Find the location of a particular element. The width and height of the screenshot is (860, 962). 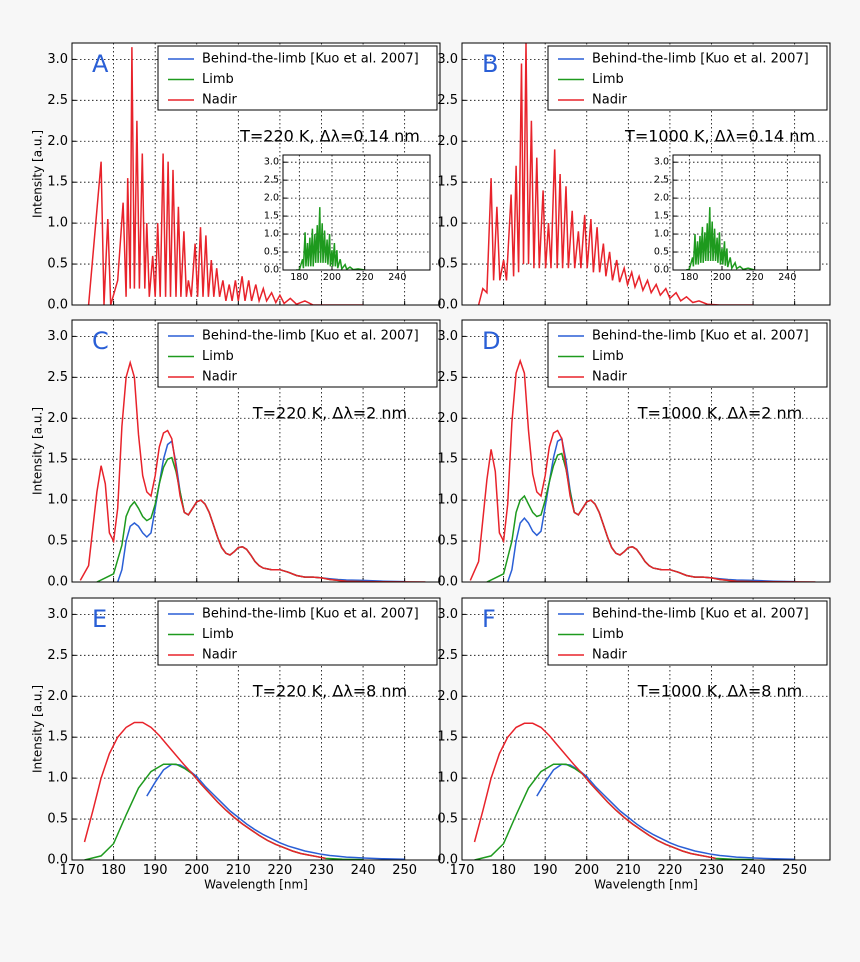

x-tick-label: 230 is located at coordinates (321, 870).